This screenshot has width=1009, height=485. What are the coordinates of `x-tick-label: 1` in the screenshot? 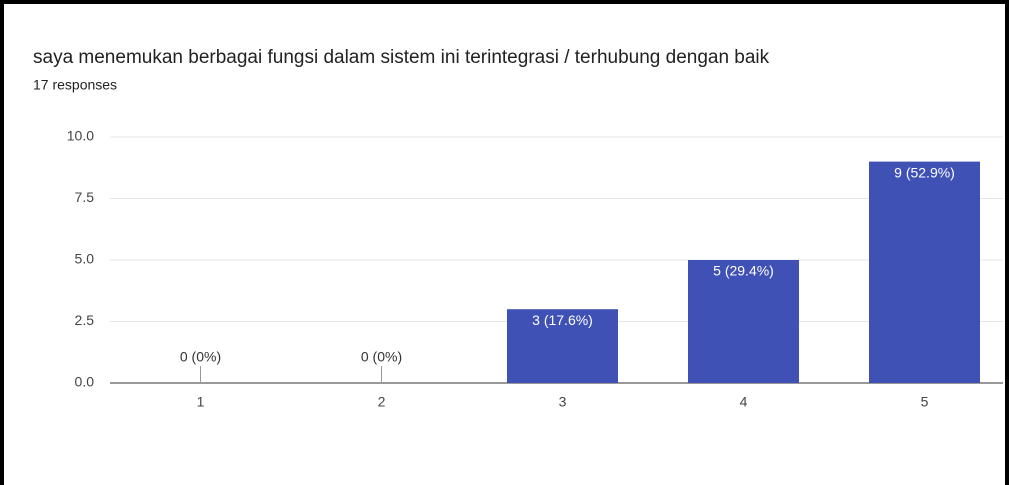 It's located at (201, 402).